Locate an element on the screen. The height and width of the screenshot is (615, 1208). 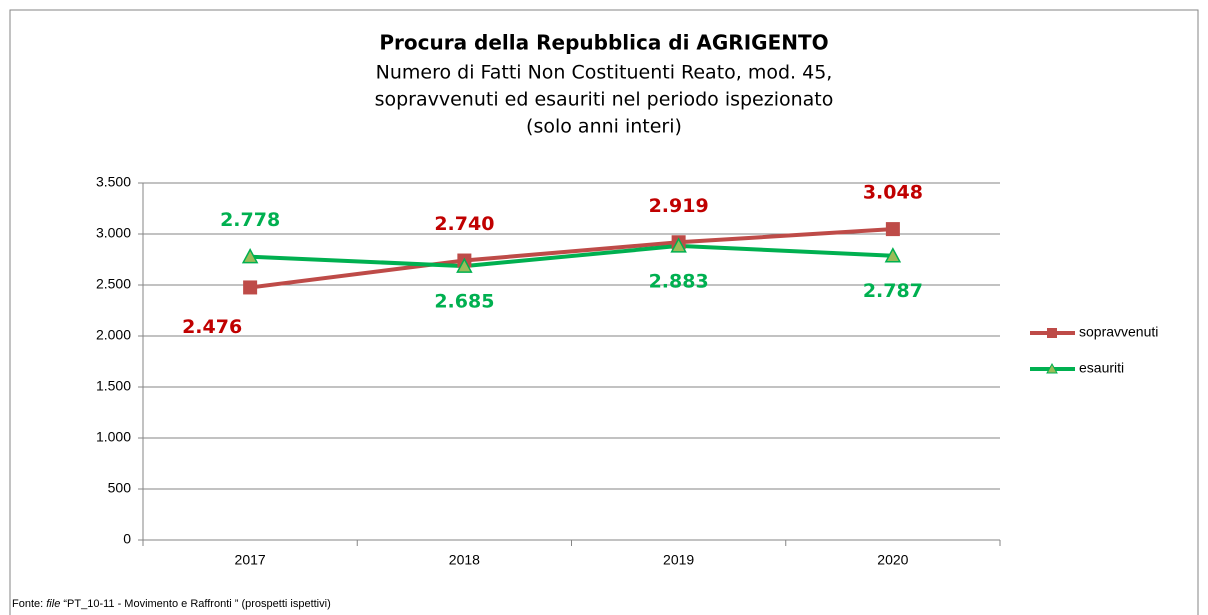
data-label: 2.778 is located at coordinates (250, 220).